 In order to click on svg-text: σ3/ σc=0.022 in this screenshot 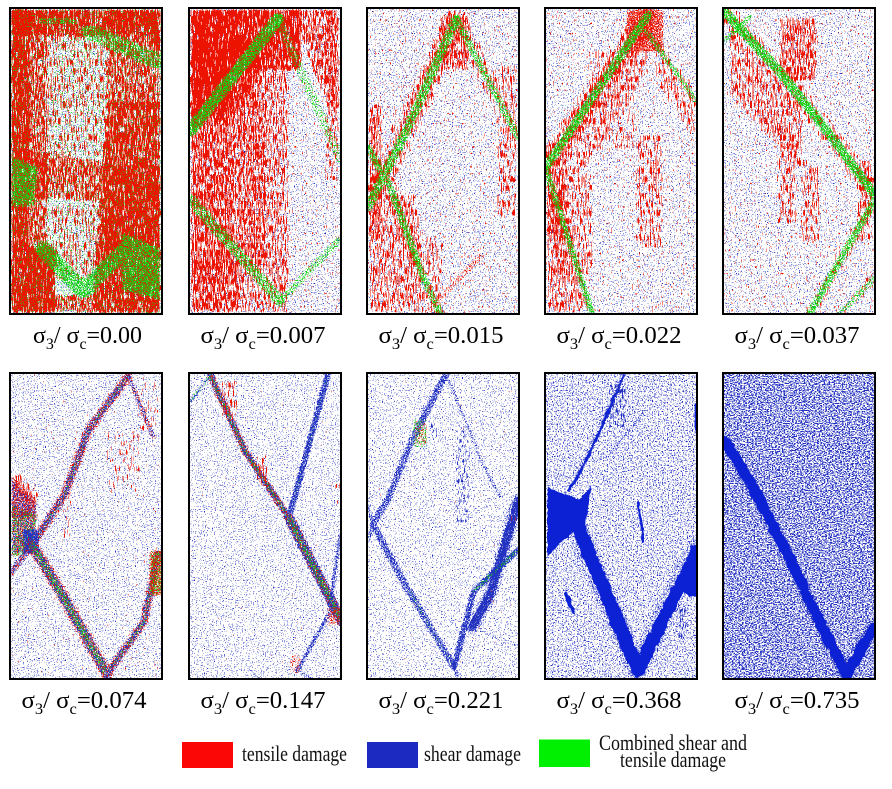, I will do `click(619, 338)`.